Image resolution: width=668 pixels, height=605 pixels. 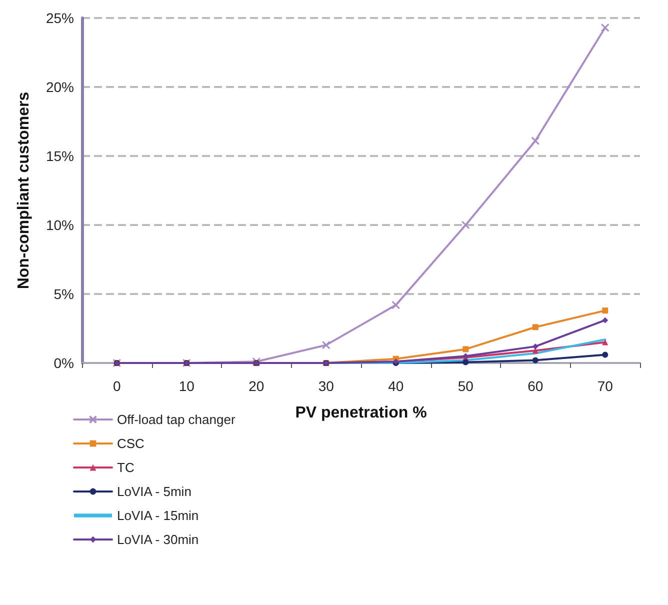 I want to click on x-tick-label: 70, so click(x=605, y=386).